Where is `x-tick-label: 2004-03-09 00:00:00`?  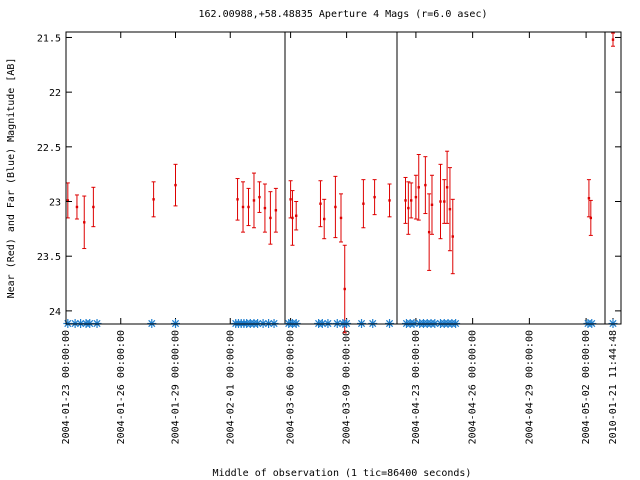 x-tick-label: 2004-03-09 00:00:00 is located at coordinates (347, 387).